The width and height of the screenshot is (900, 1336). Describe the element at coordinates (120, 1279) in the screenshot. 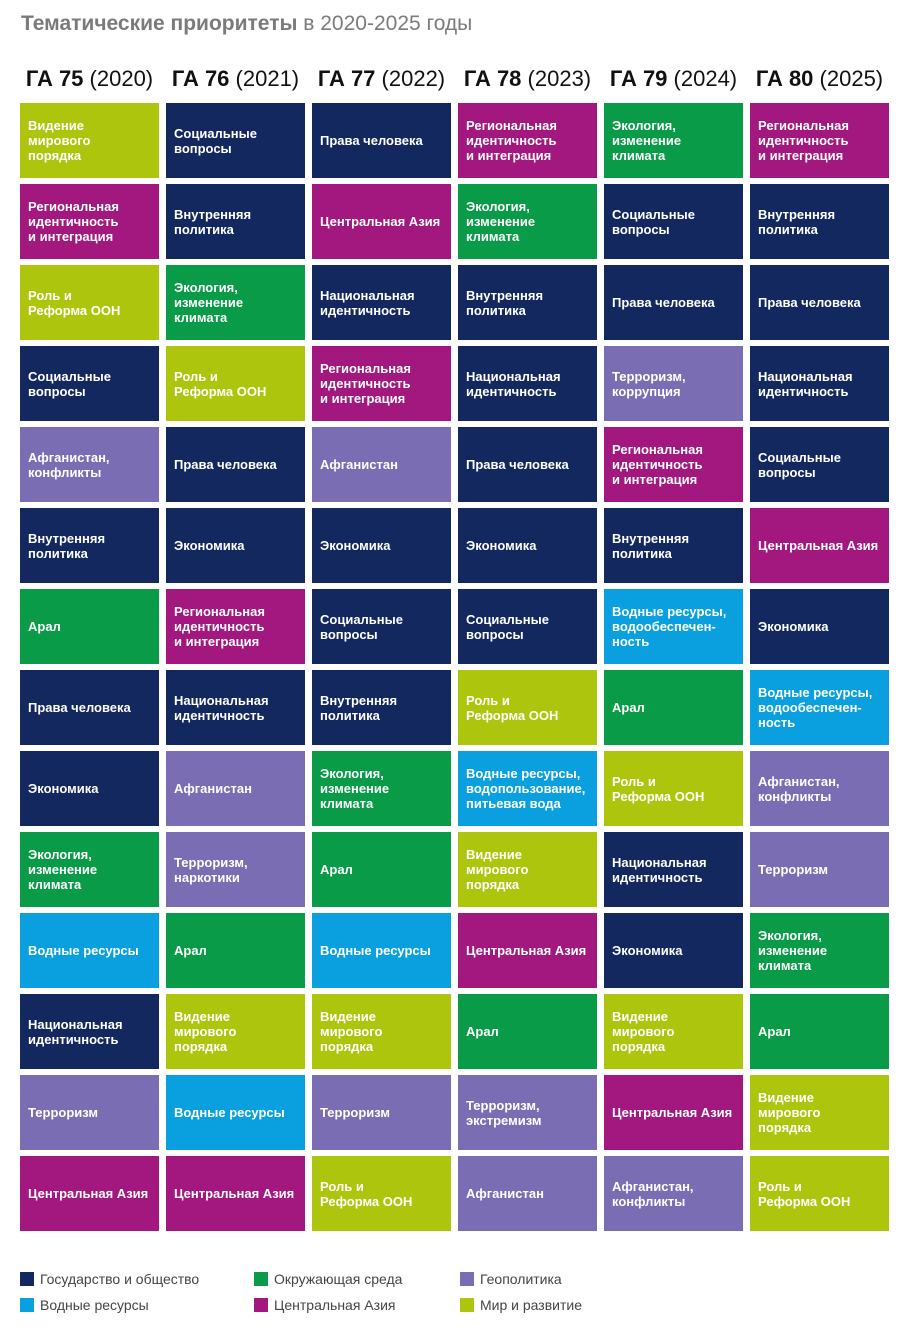

I see `legend-label: Государство и общество` at that location.